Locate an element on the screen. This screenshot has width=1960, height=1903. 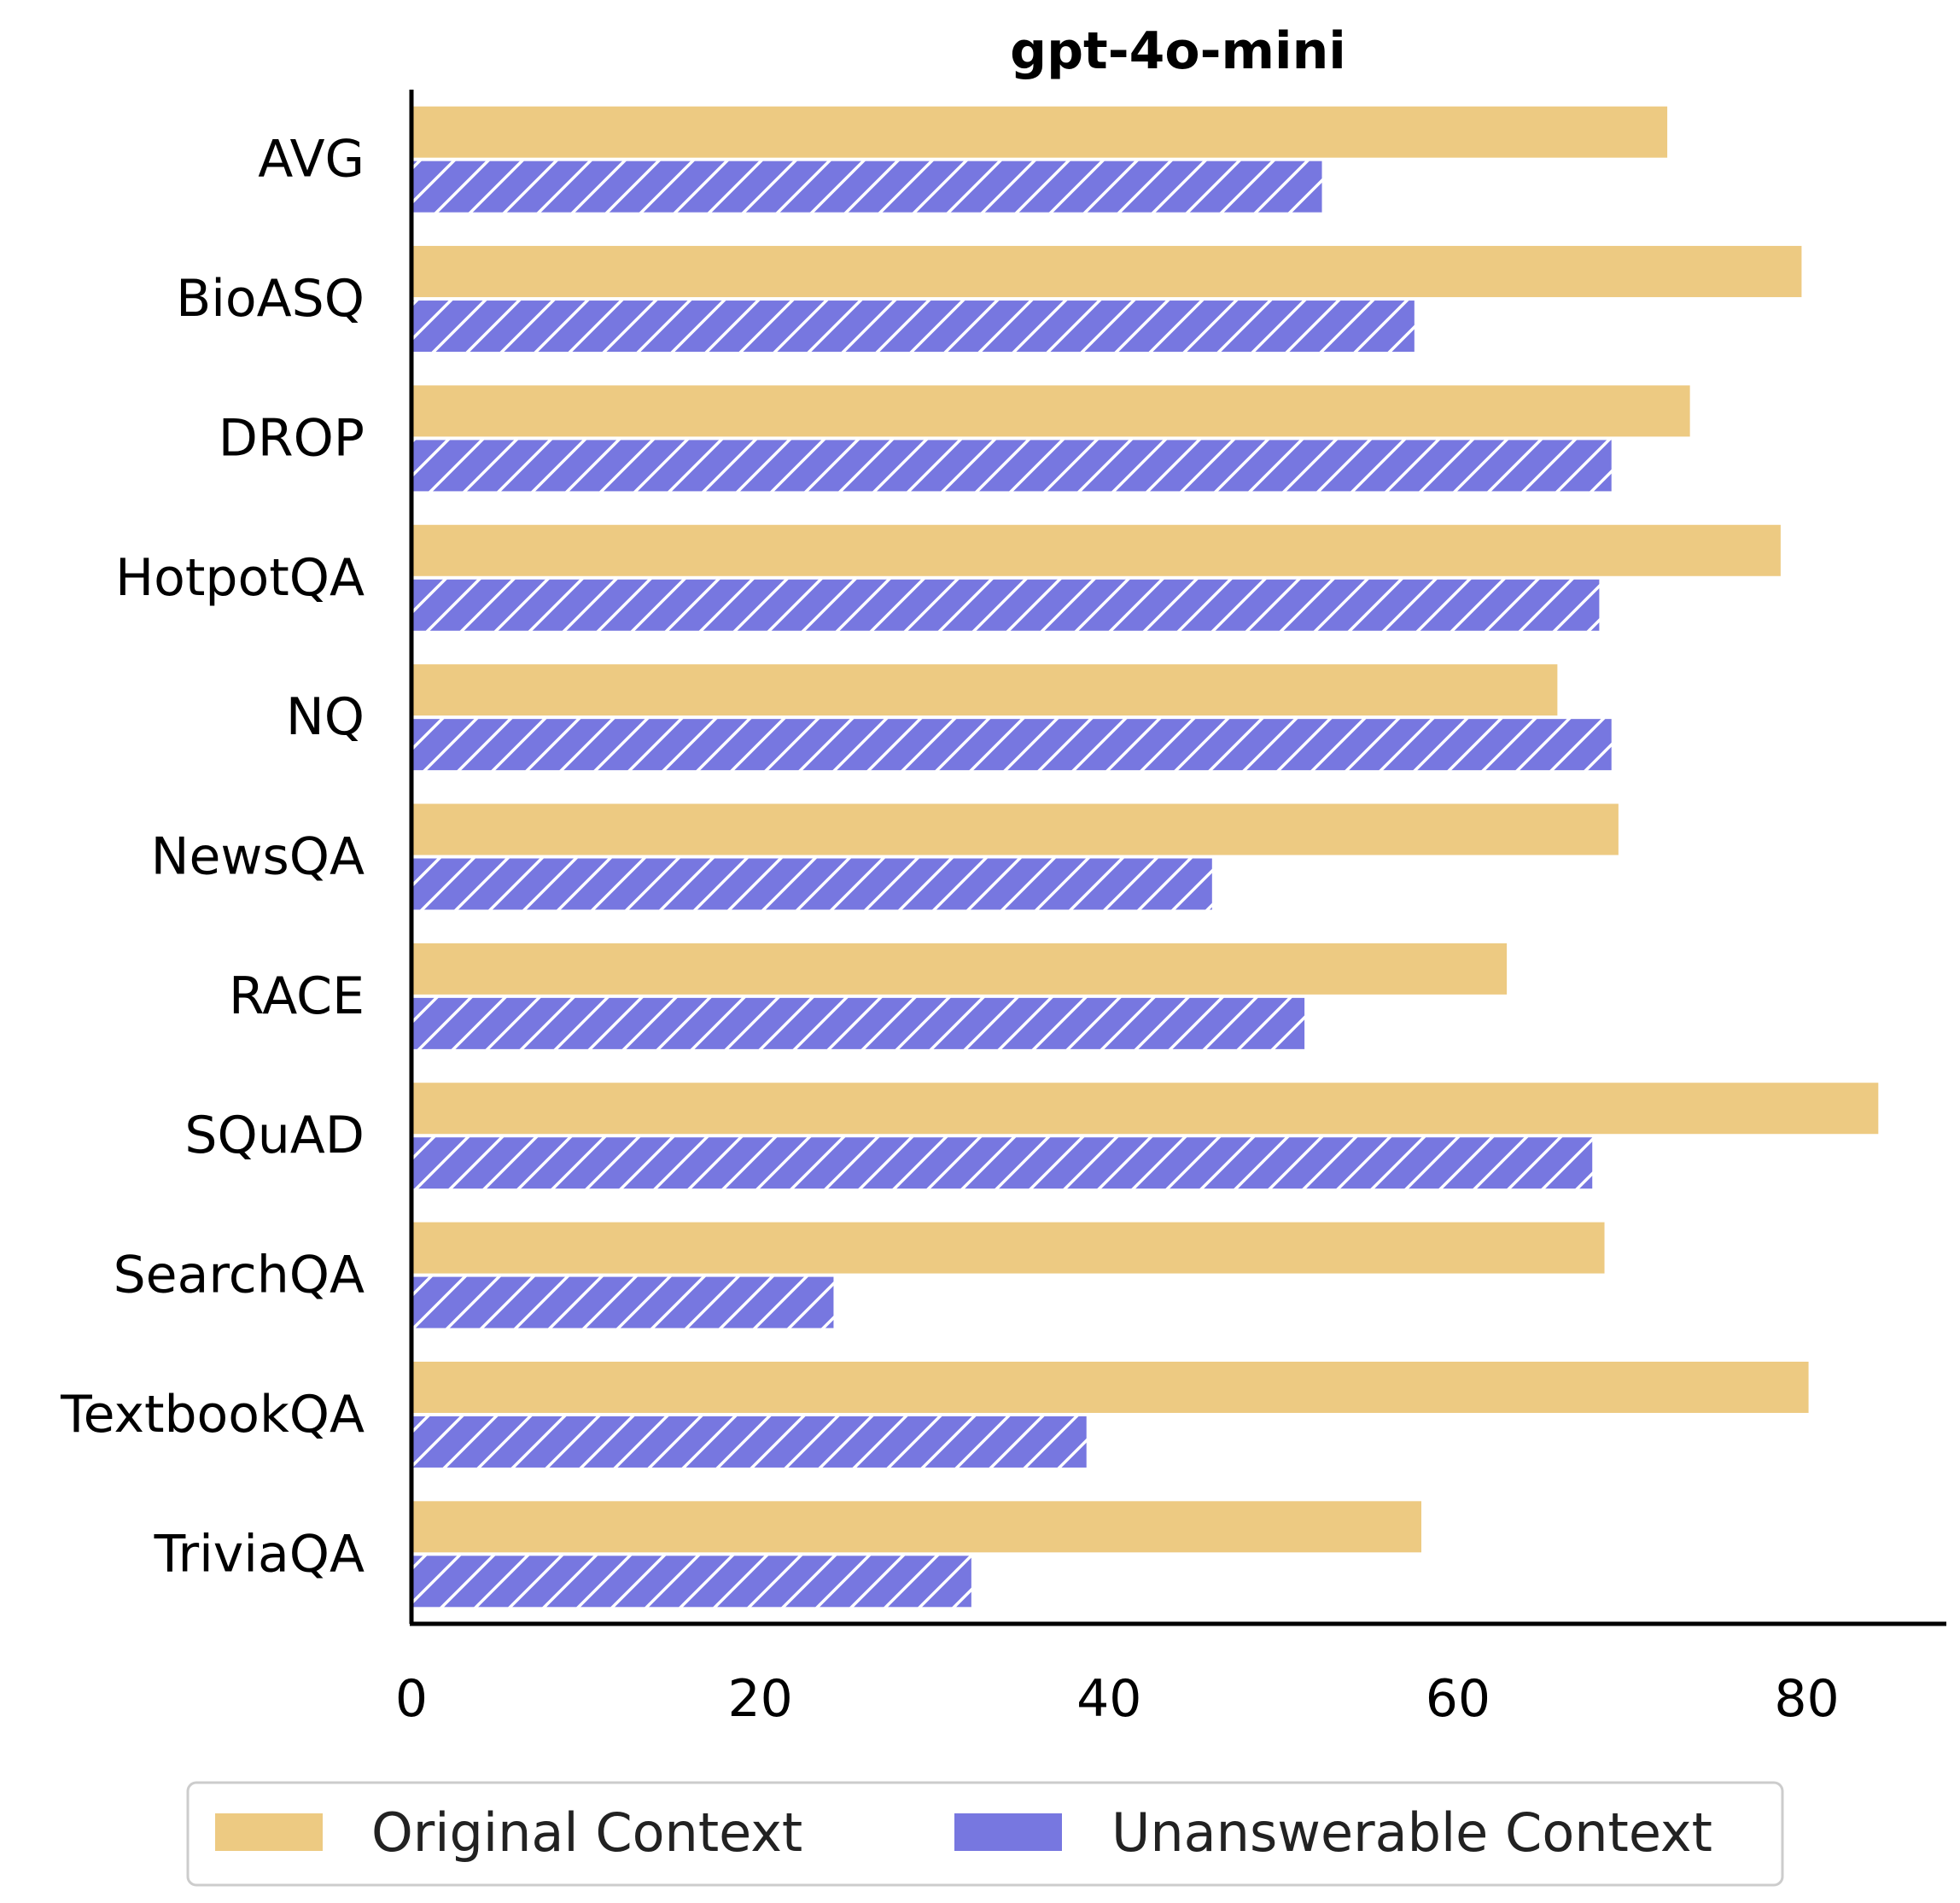
category-label: TextbookQA is located at coordinates (212, 1415).